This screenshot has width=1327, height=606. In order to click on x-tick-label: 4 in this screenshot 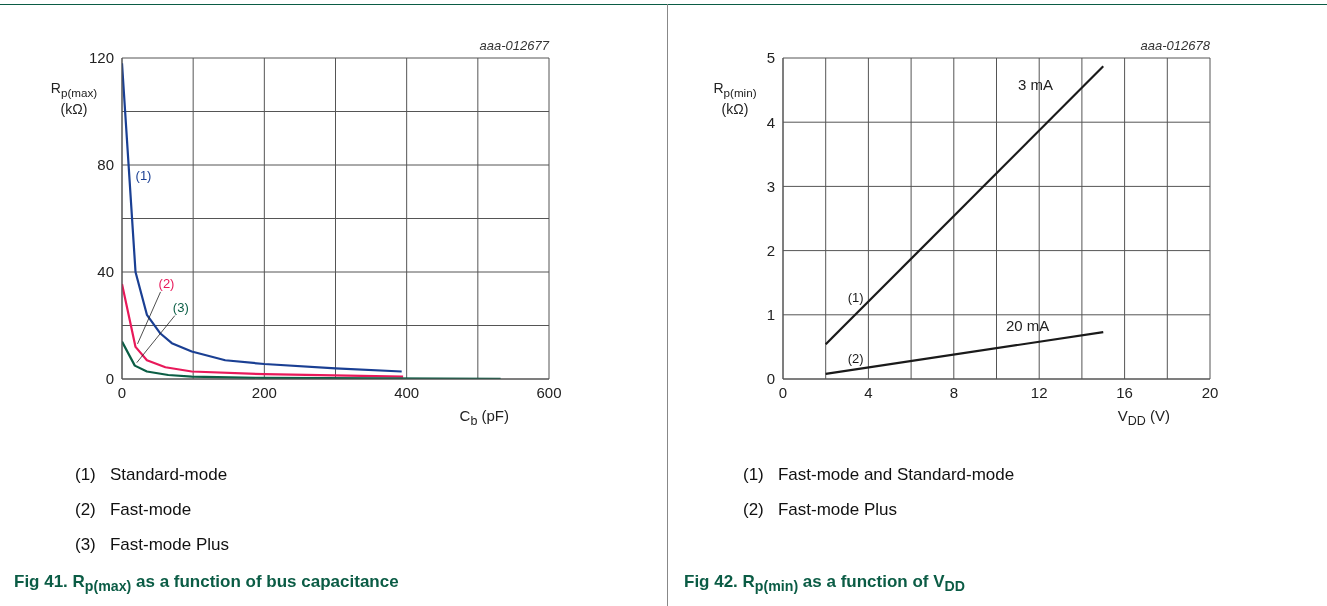, I will do `click(868, 392)`.